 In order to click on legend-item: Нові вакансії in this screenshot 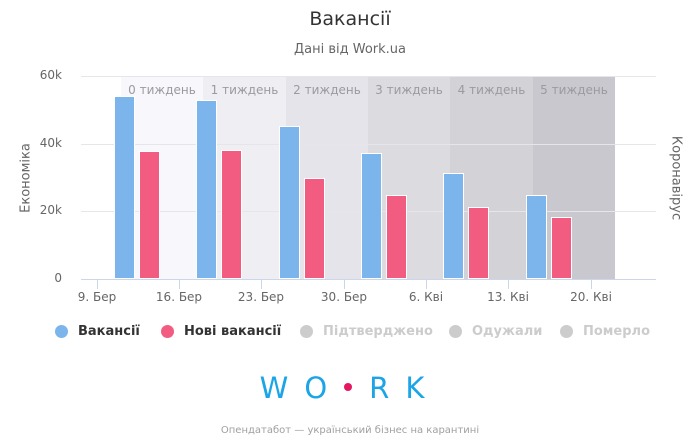, I will do `click(221, 331)`.